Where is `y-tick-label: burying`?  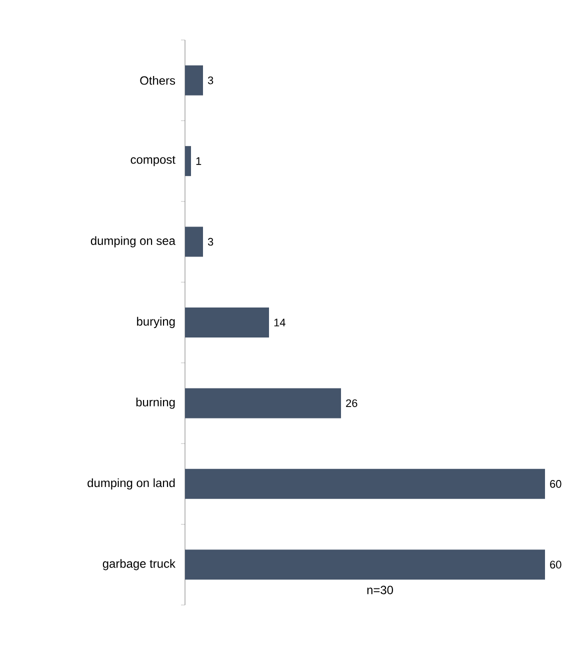 y-tick-label: burying is located at coordinates (156, 322).